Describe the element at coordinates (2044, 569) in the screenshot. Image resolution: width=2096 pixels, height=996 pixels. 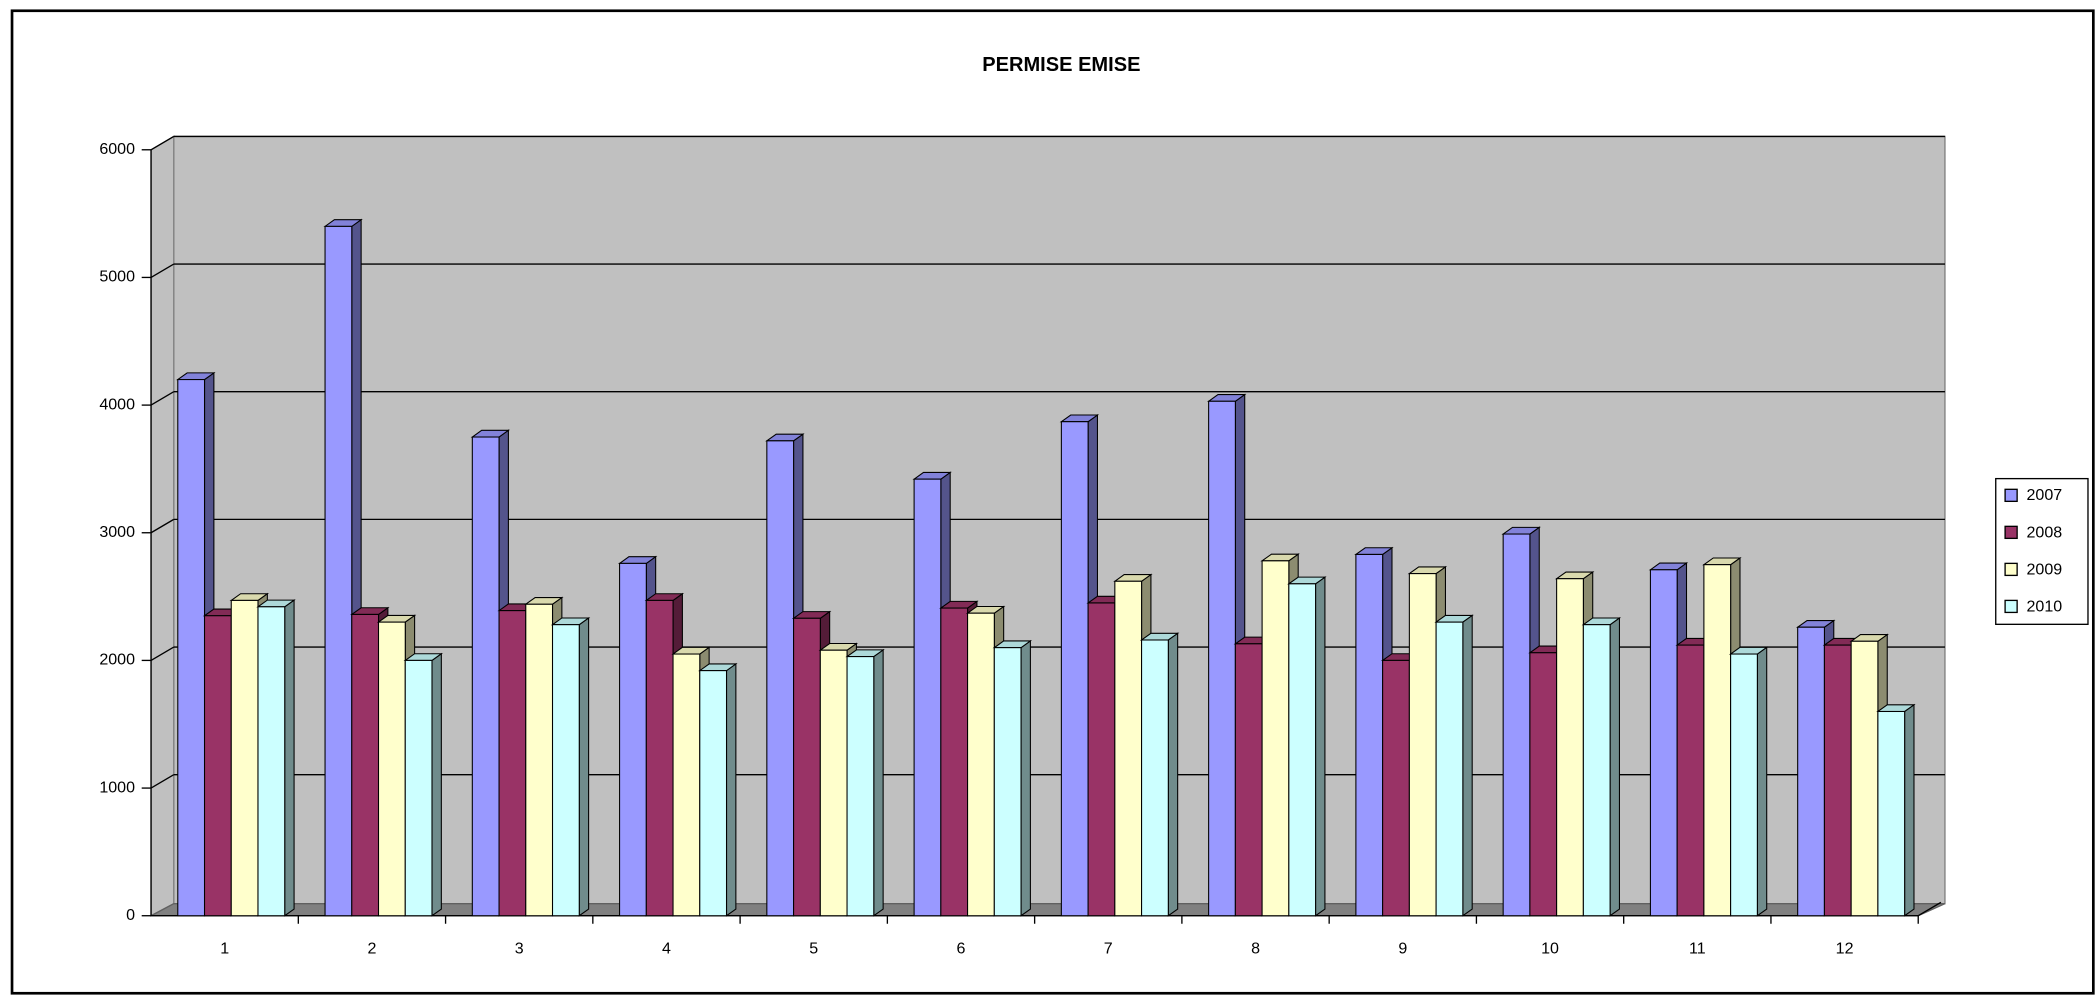
I see `legend-label: 2009` at that location.